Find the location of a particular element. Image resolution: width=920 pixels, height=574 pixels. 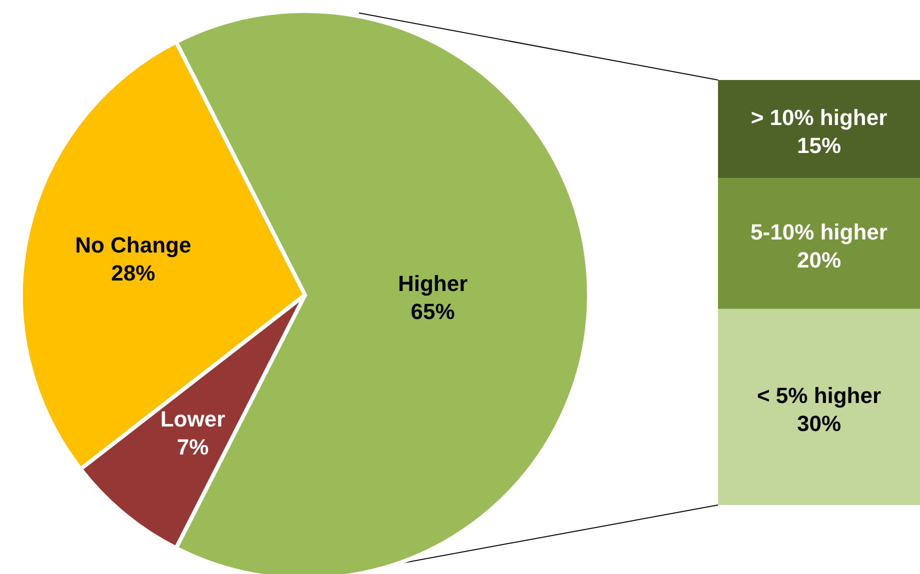

data-label: 28% is located at coordinates (133, 273).